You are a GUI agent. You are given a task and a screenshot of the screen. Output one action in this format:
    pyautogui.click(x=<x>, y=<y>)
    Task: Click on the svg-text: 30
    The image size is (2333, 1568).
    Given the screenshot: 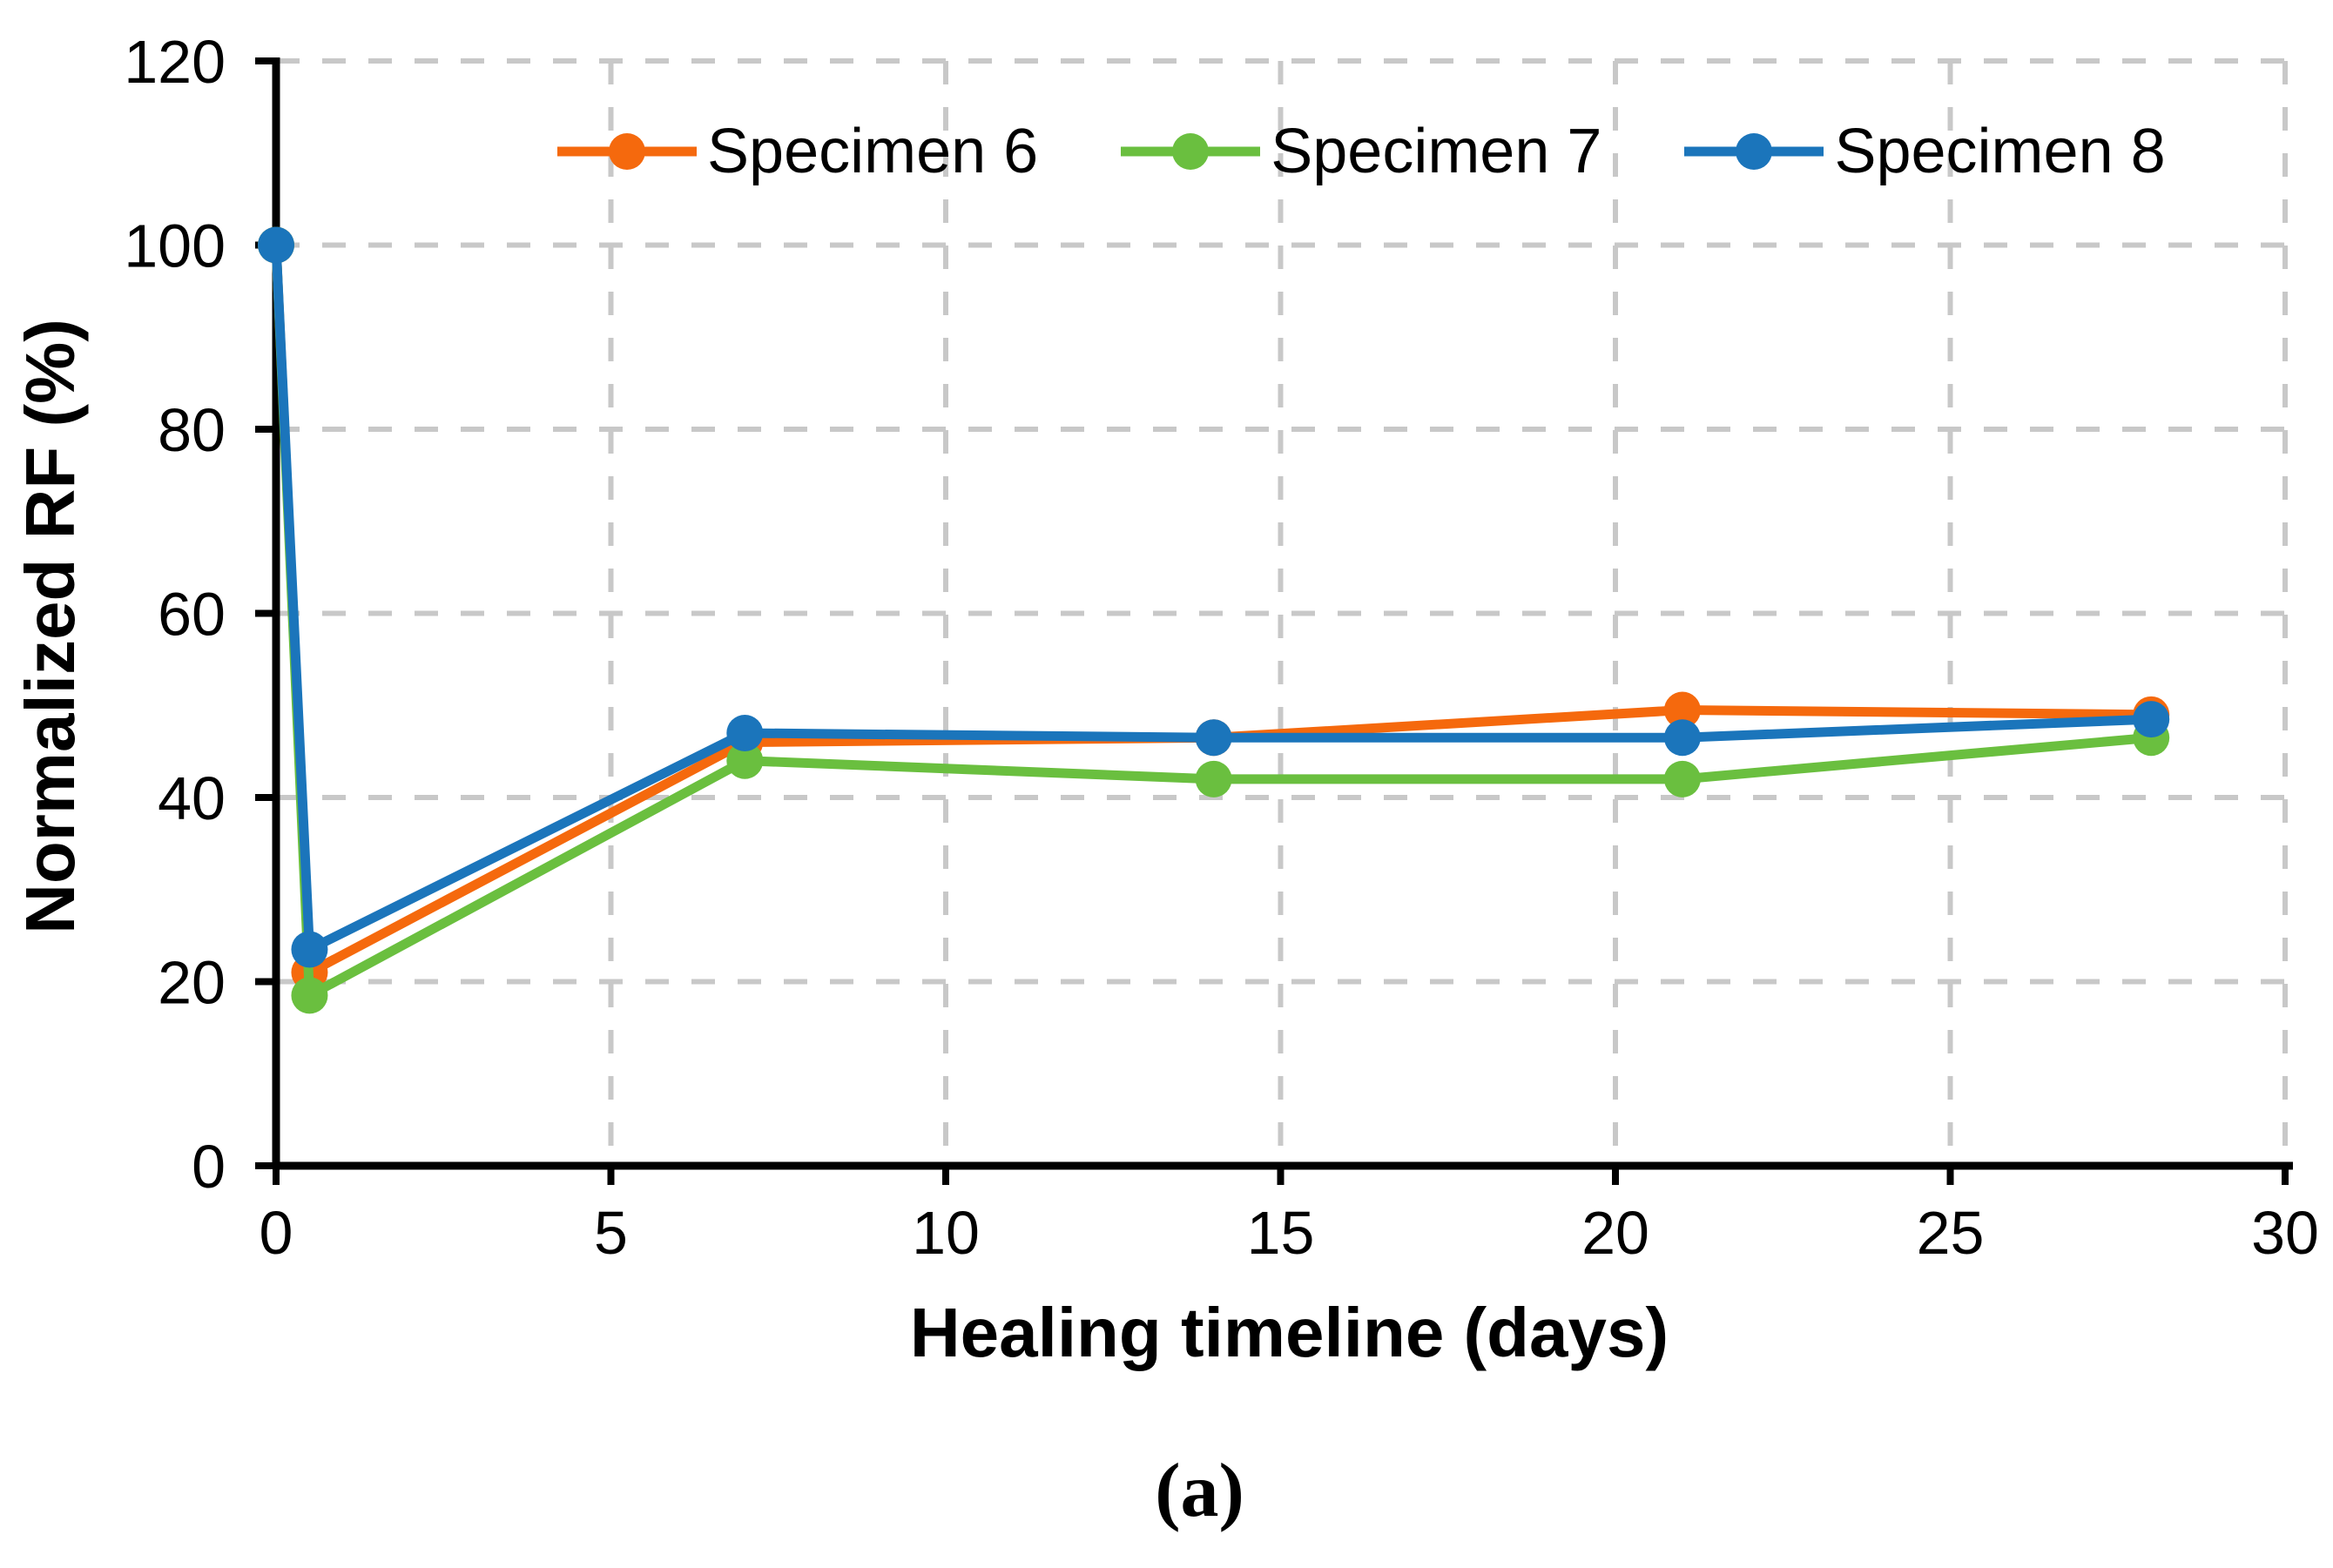 What is the action you would take?
    pyautogui.click(x=2285, y=1233)
    